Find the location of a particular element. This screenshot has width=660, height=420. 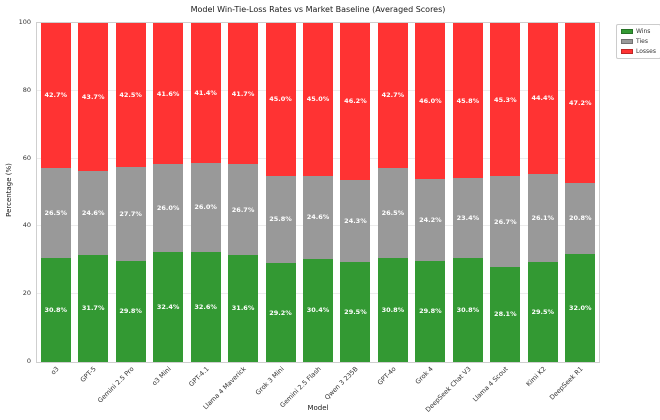

stacked-bar: 45.0% 24.6% 30.4% is located at coordinates (318, 192).